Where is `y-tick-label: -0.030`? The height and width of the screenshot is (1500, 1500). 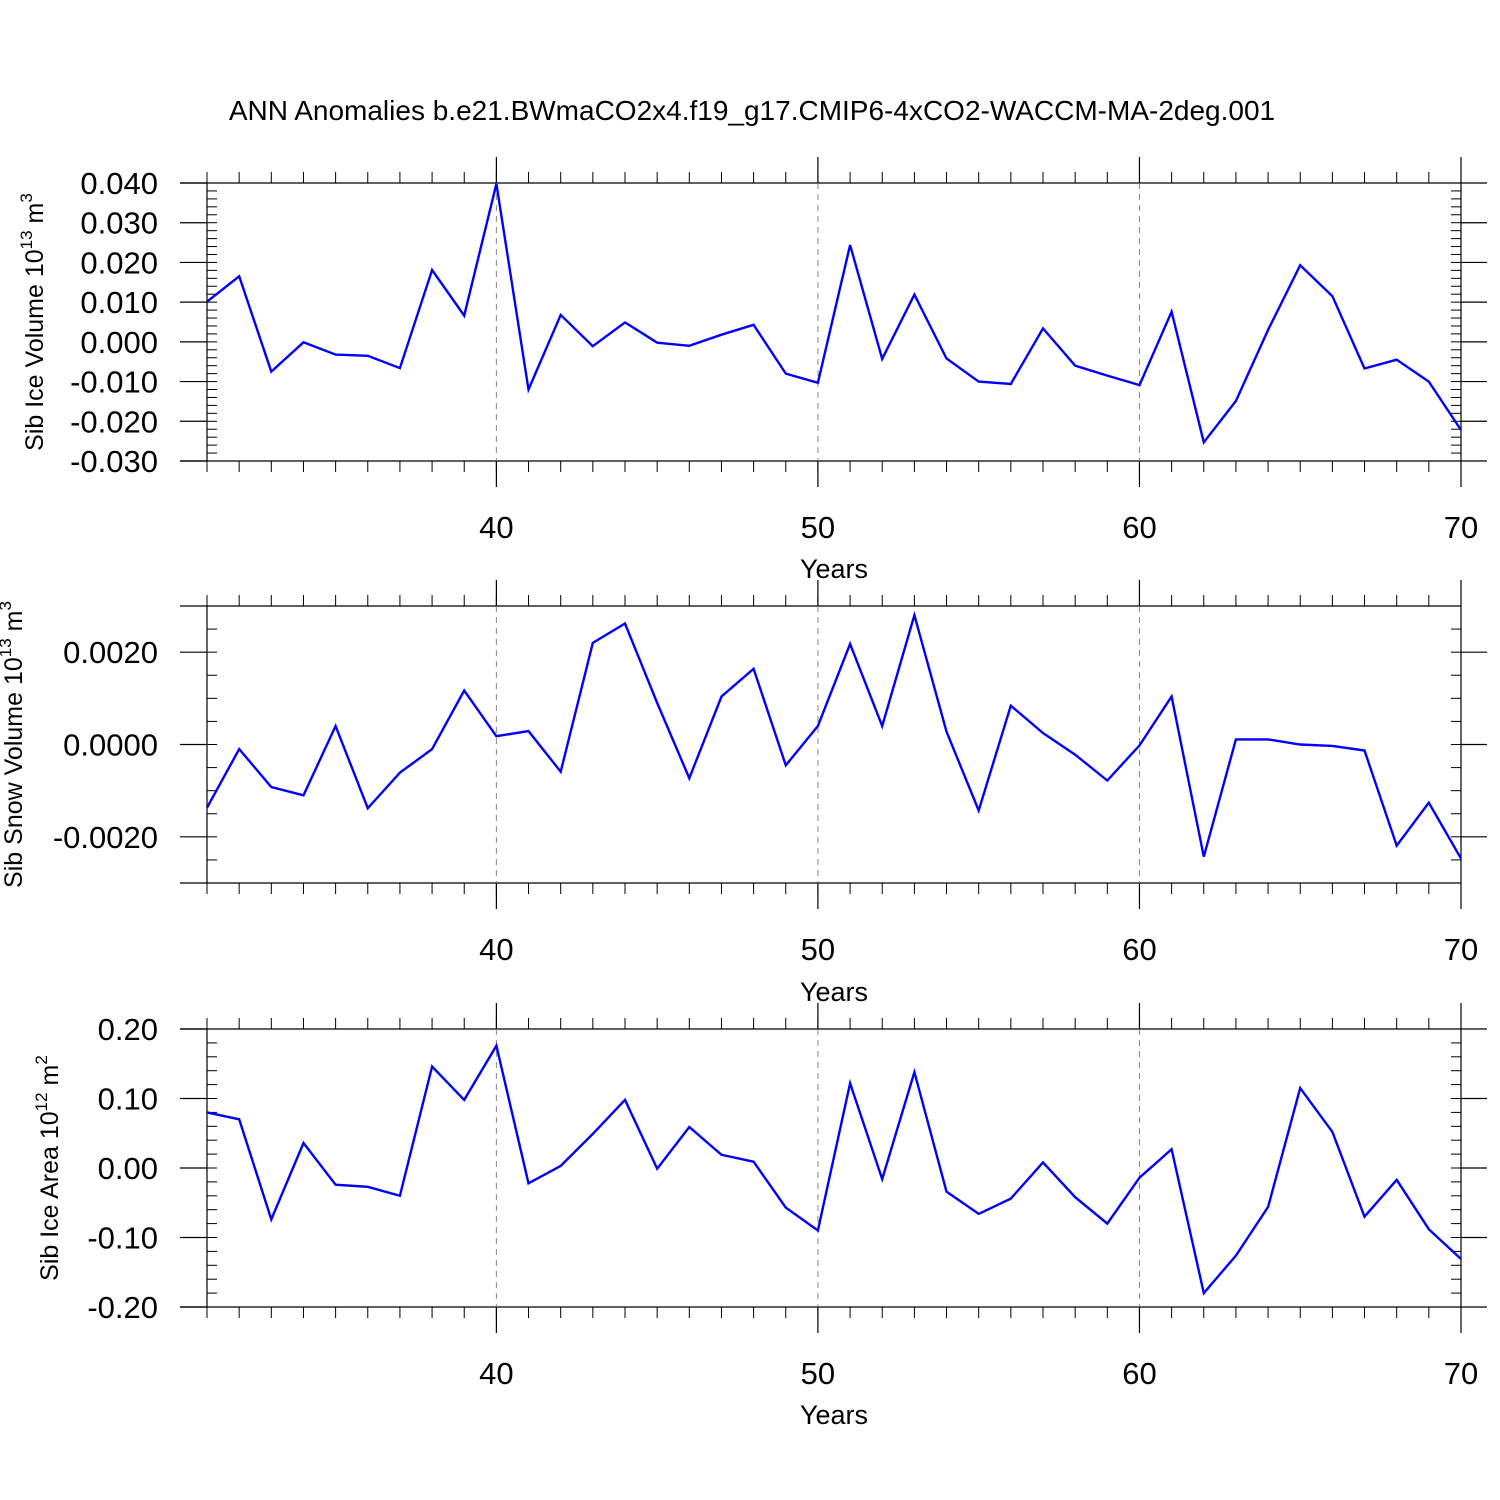
y-tick-label: -0.030 is located at coordinates (114, 461).